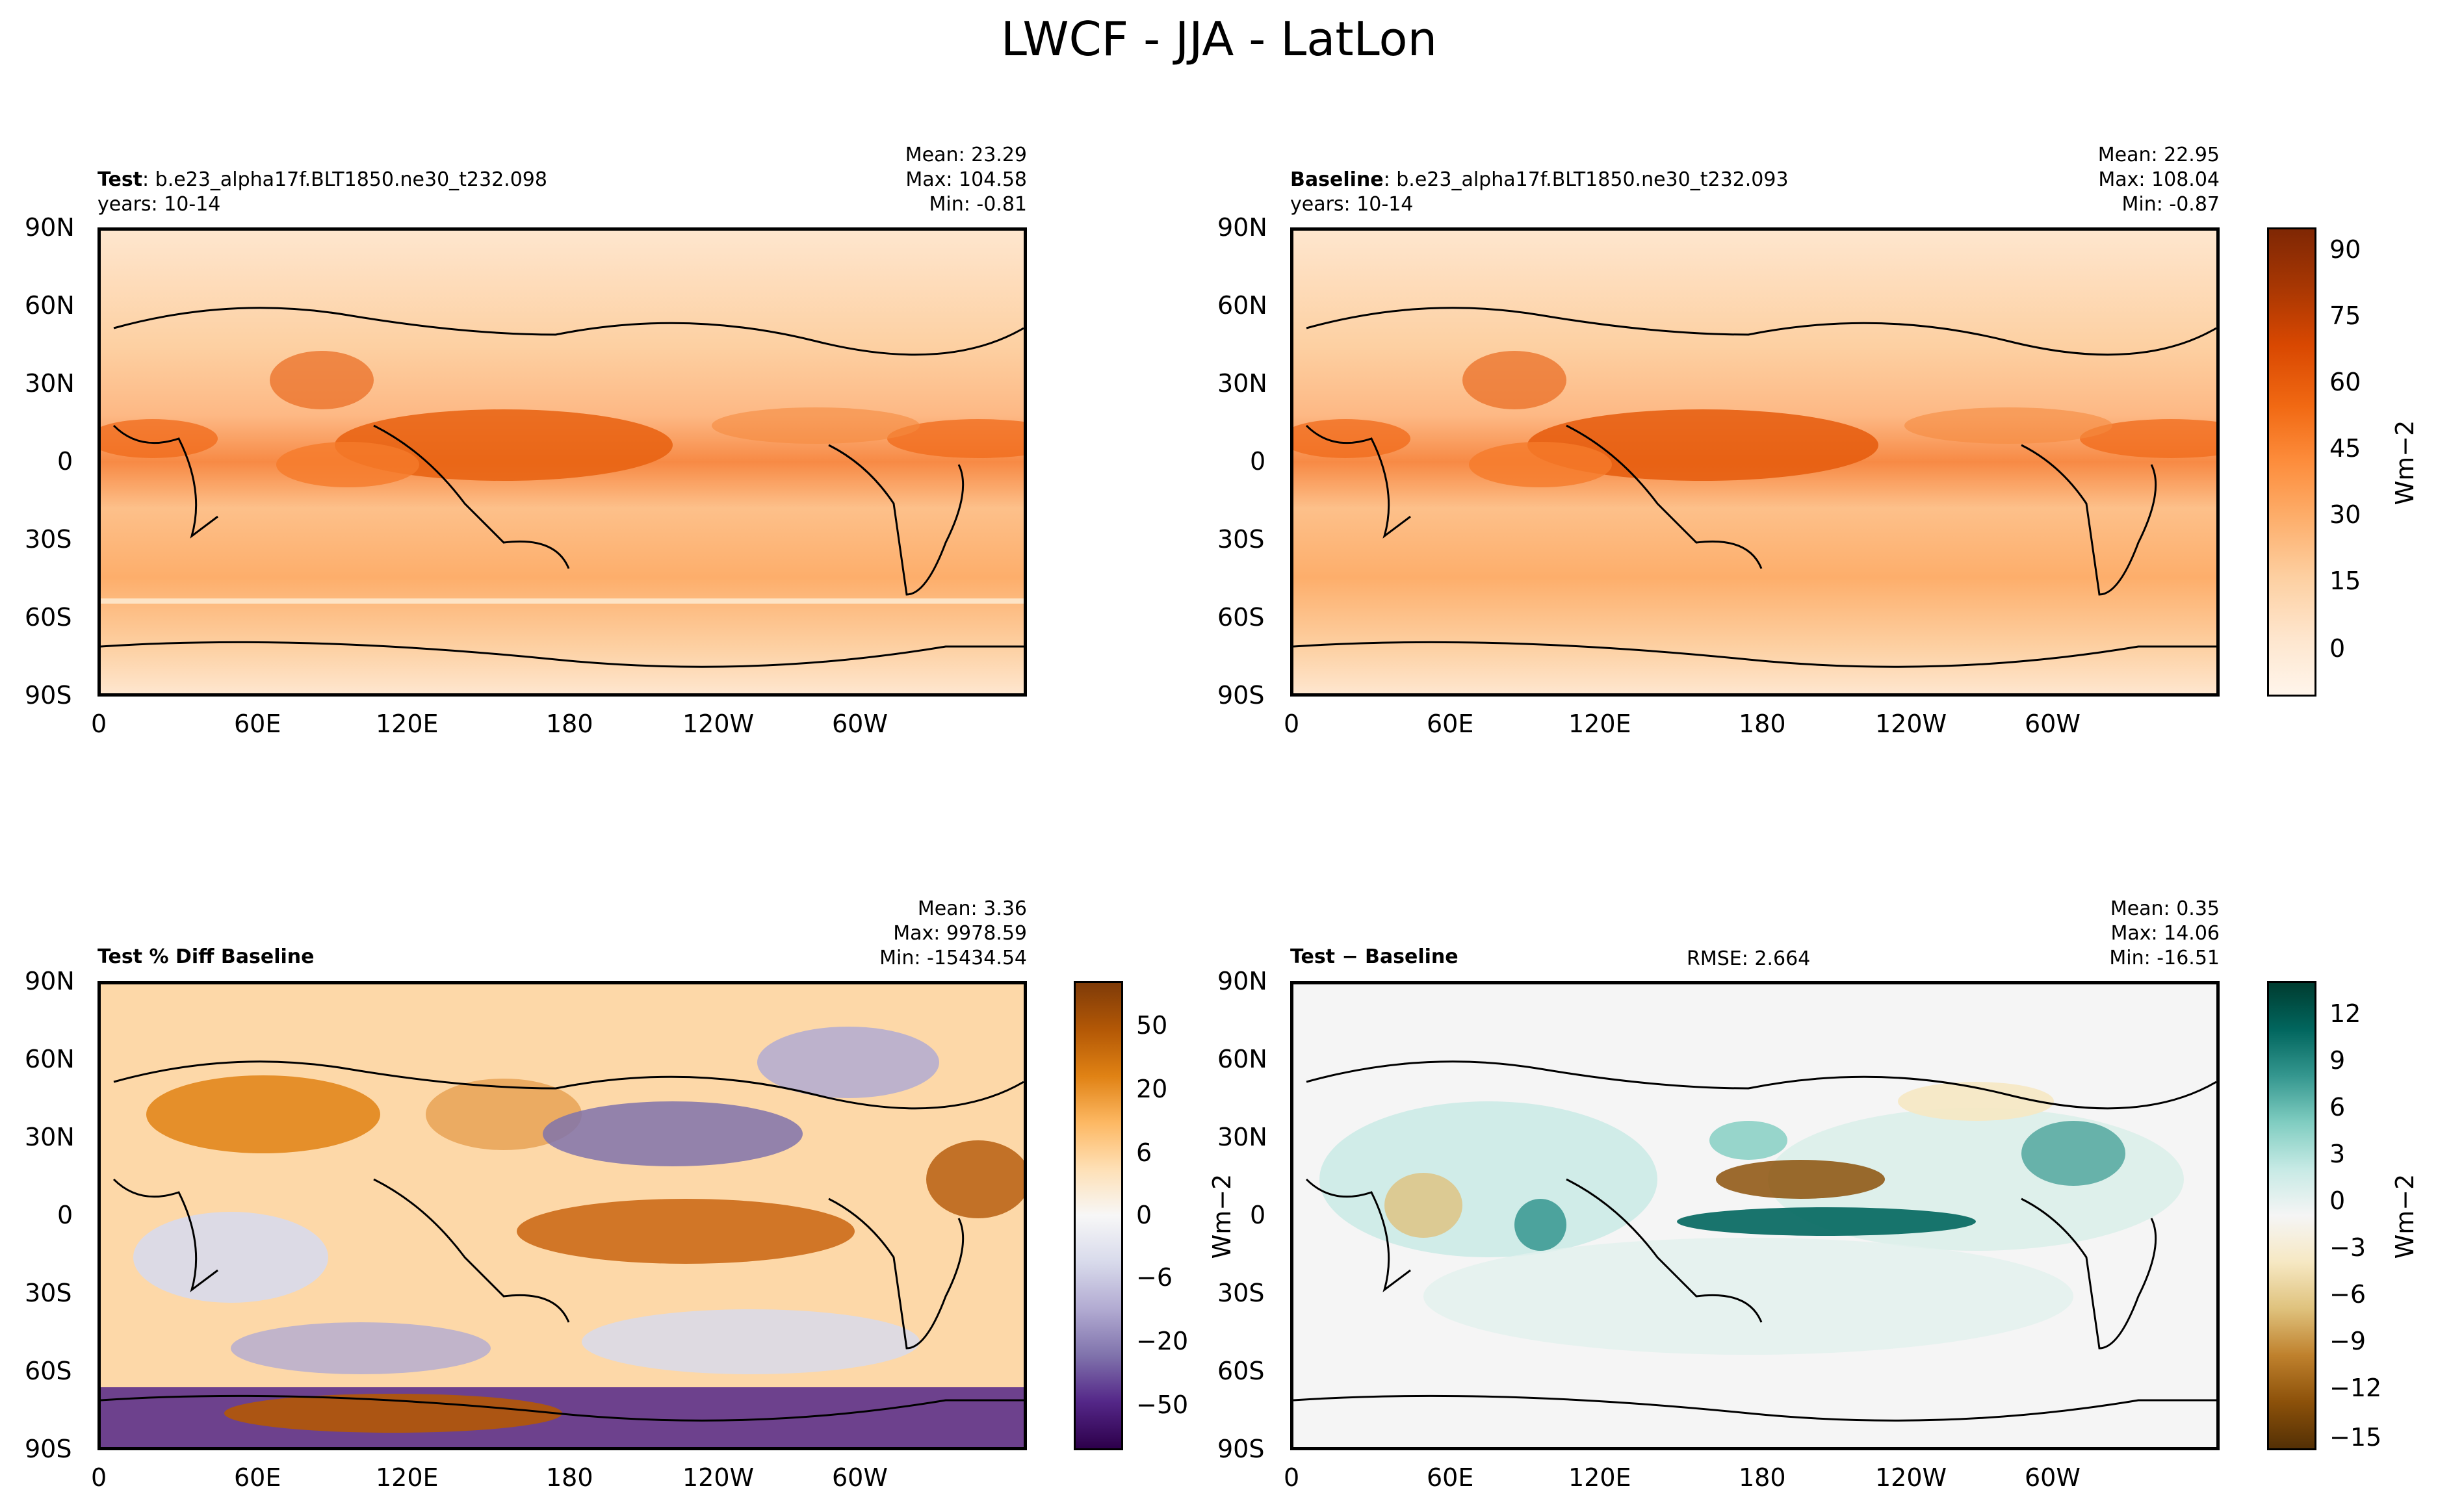 The image size is (2438, 1512). What do you see at coordinates (2338, 1154) in the screenshot?
I see `colorbar-tick: 3` at bounding box center [2338, 1154].